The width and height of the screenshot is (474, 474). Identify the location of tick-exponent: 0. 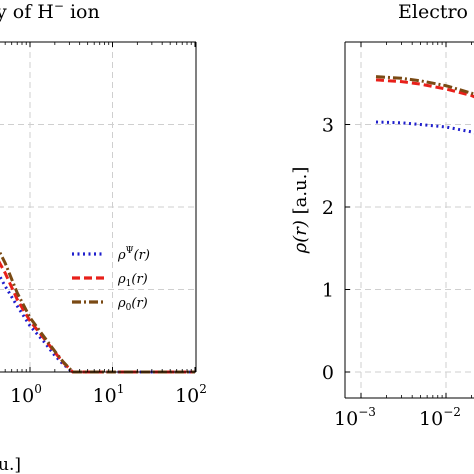
(38, 389).